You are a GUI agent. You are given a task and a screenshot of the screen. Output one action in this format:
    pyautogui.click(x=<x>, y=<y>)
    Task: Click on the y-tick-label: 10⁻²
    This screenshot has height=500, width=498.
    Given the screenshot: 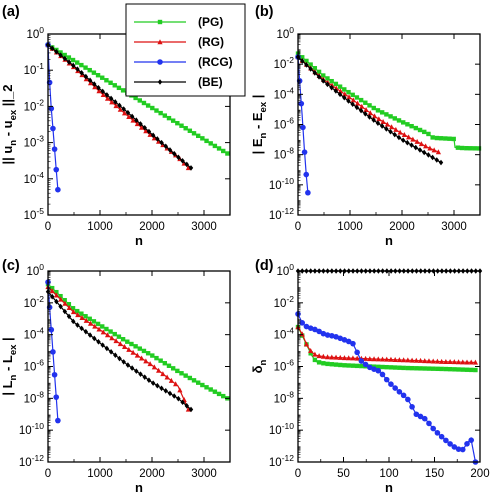 What is the action you would take?
    pyautogui.click(x=284, y=63)
    